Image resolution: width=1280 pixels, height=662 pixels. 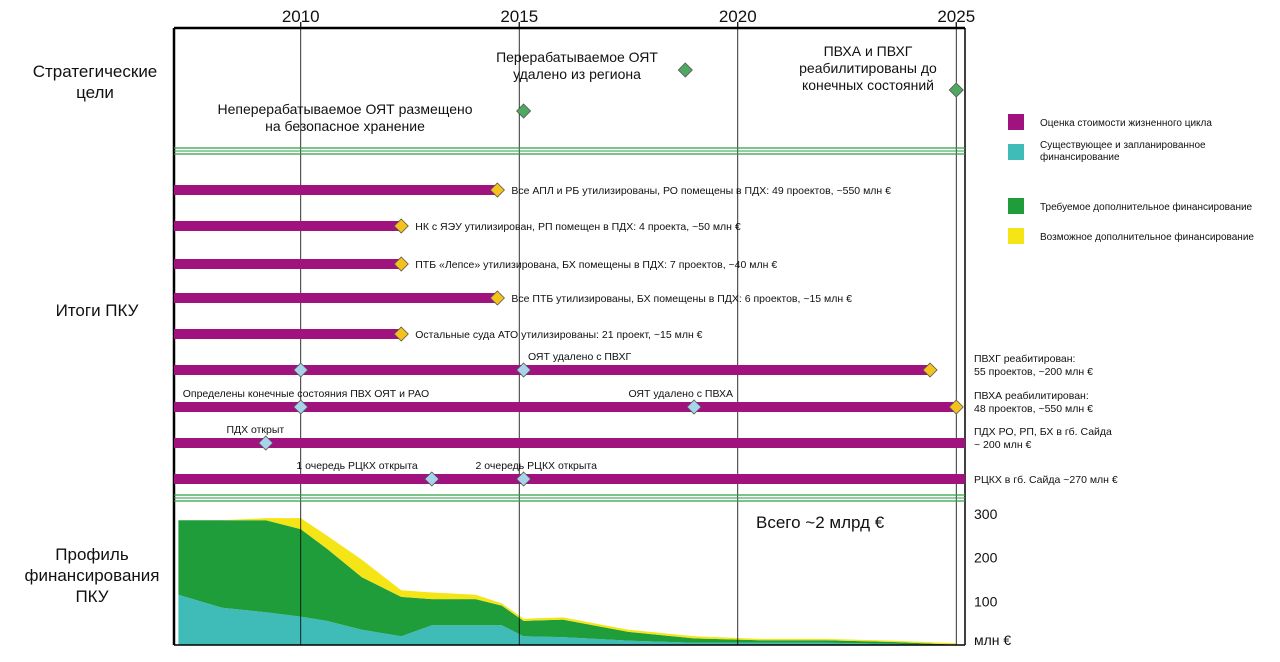 I want to click on section-title-strategic: Стратегические цели, so click(x=95, y=82).